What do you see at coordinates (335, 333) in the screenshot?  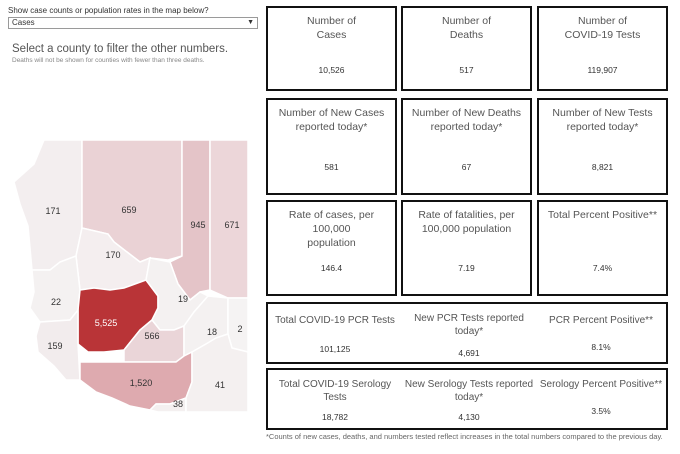 I see `pcr-total-cell: Total COVID-19 PCR Tests 101,125` at bounding box center [335, 333].